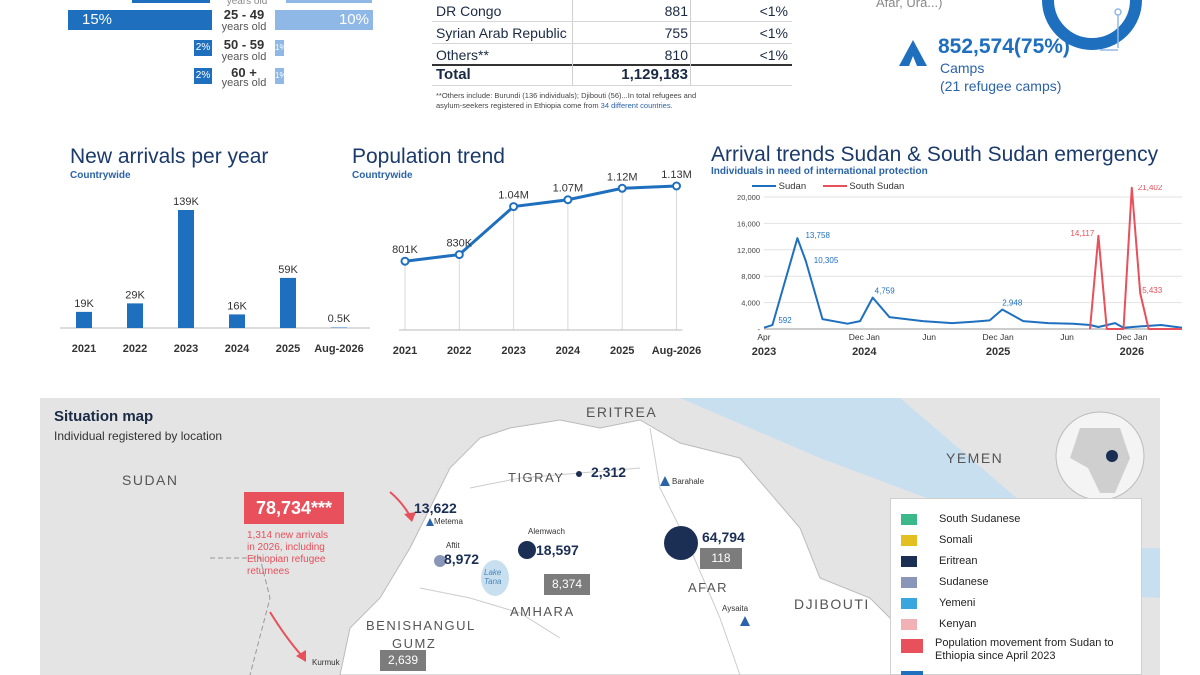 This screenshot has height=675, width=1200. Describe the element at coordinates (636, 105) in the screenshot. I see `footnote-link: 34 different countries.` at that location.